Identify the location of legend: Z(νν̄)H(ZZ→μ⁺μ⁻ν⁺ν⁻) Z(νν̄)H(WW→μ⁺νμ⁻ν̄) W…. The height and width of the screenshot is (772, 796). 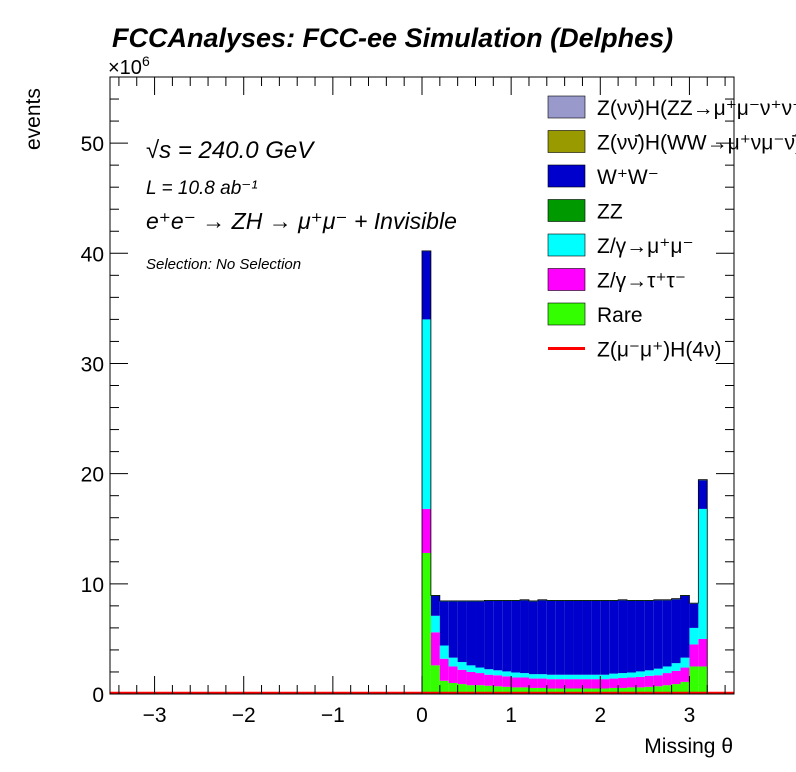
(671, 228).